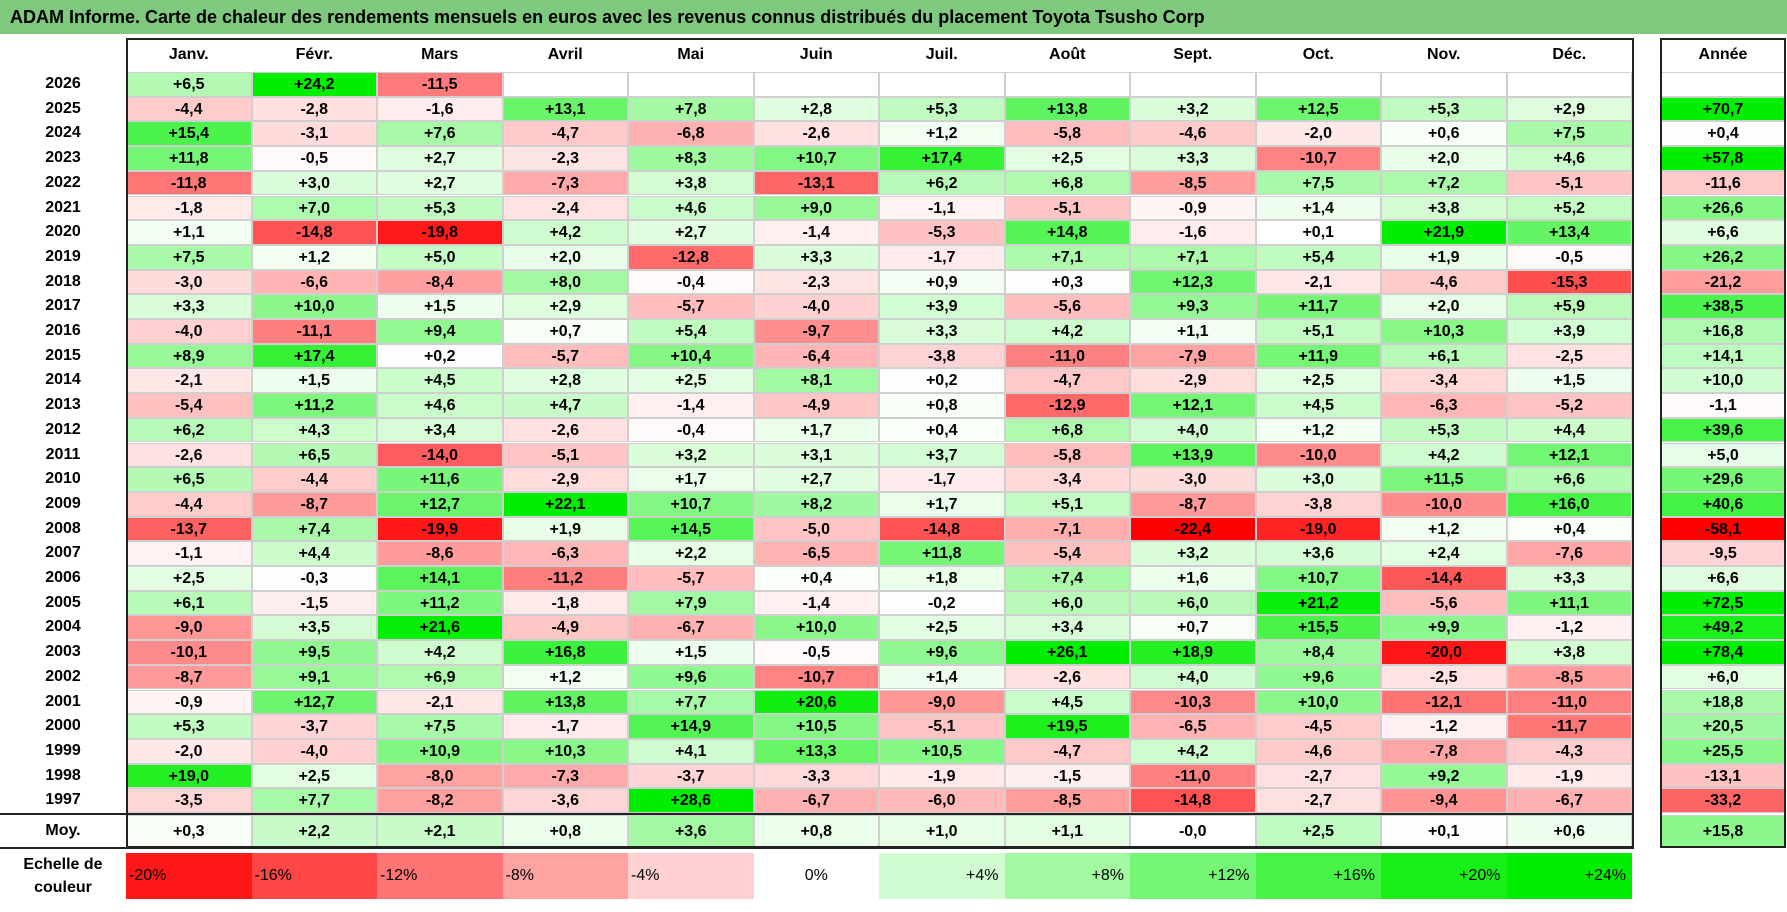 The image size is (1787, 912). Describe the element at coordinates (942, 603) in the screenshot. I see `heatmap-cell: -0,2` at that location.